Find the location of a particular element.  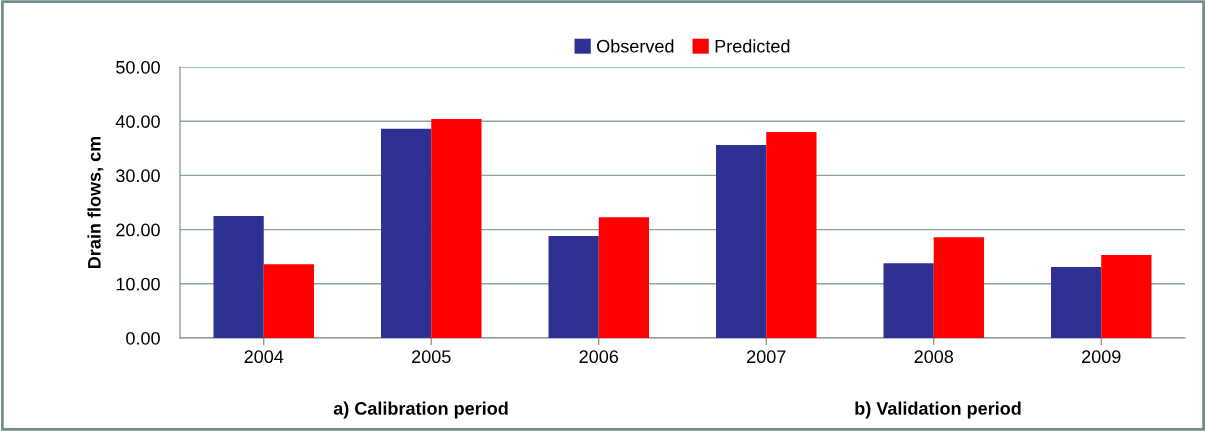

y-tick-label: 0.00 is located at coordinates (143, 338).